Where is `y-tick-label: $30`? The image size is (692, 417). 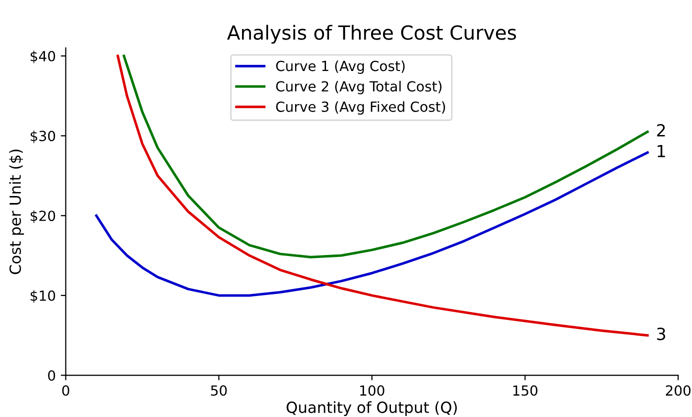
y-tick-label: $30 is located at coordinates (43, 137).